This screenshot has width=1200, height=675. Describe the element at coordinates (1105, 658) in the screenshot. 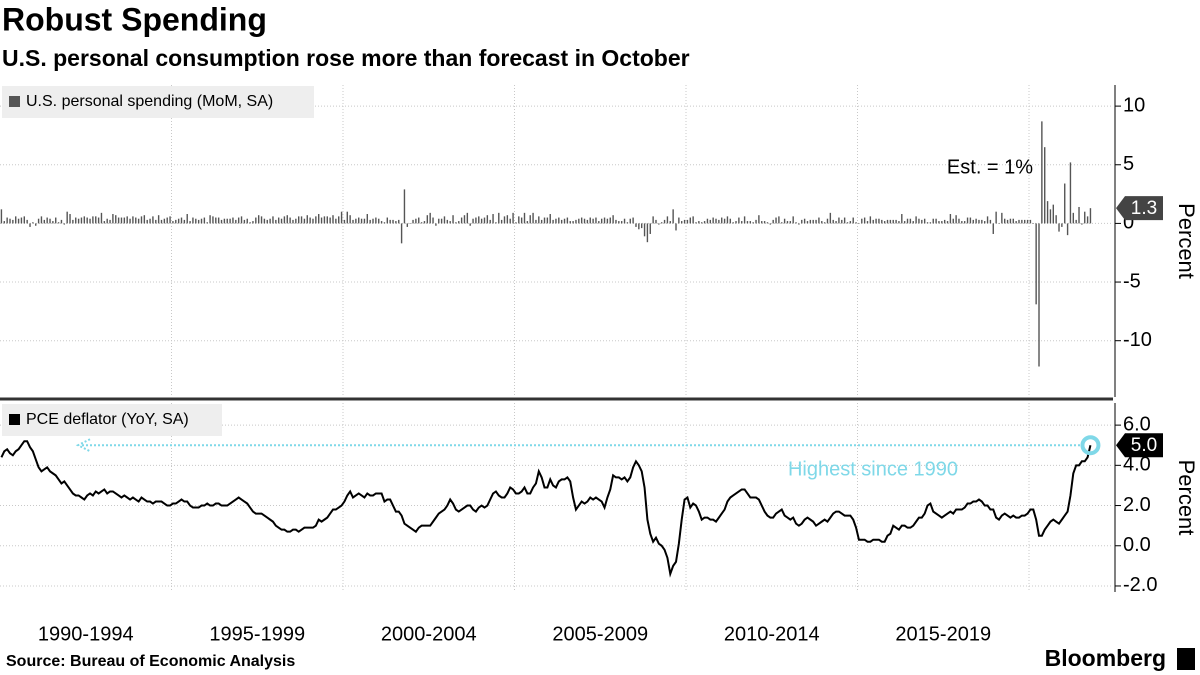

I see `logo: Bloomberg` at that location.